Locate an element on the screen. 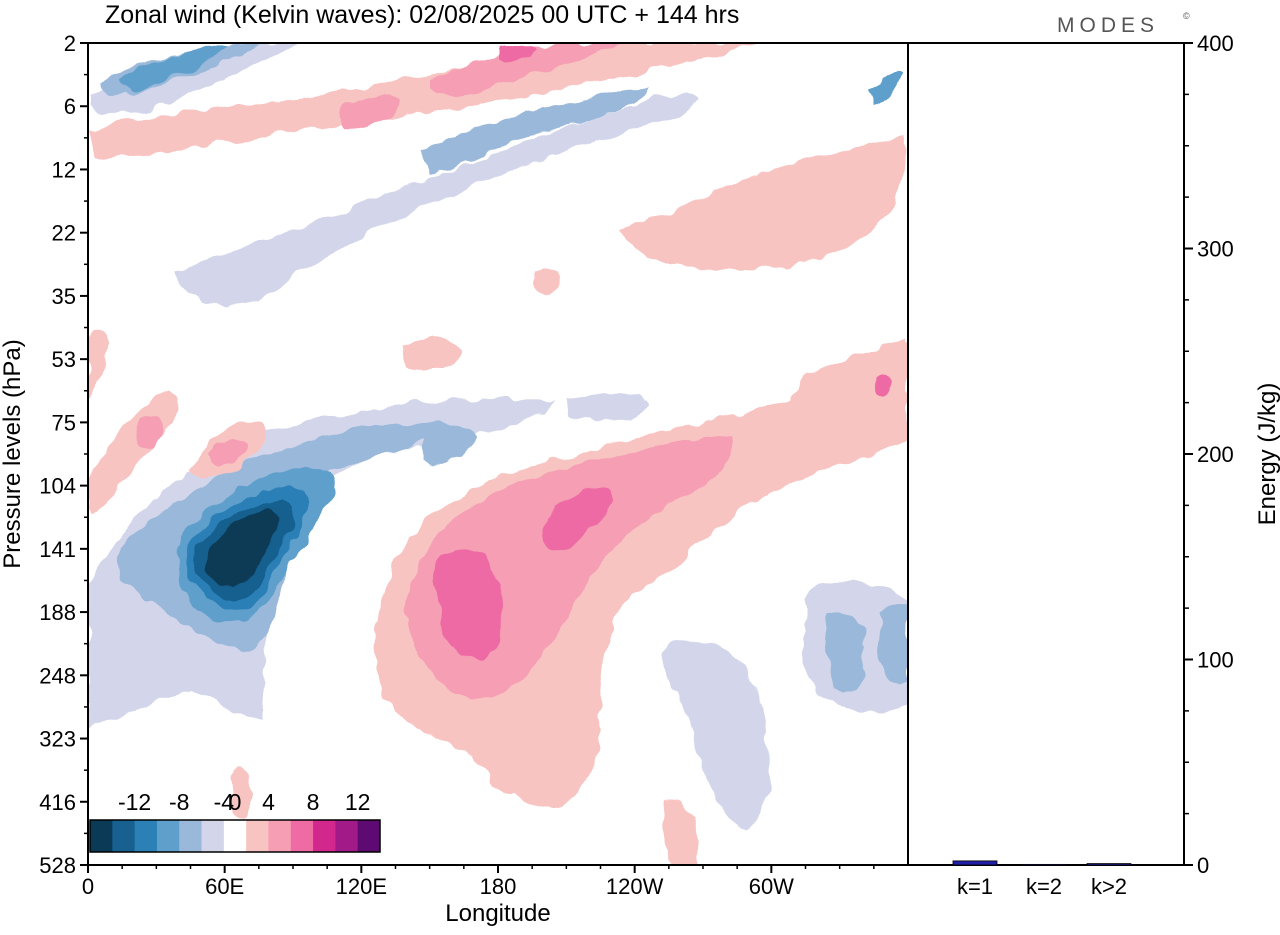 The height and width of the screenshot is (935, 1280). contour-neg-4-upper-band is located at coordinates (437, 201).